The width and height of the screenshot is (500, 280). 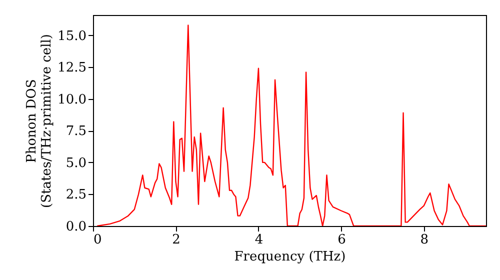 What do you see at coordinates (76, 195) in the screenshot?
I see `y-tick-label: 2.5` at bounding box center [76, 195].